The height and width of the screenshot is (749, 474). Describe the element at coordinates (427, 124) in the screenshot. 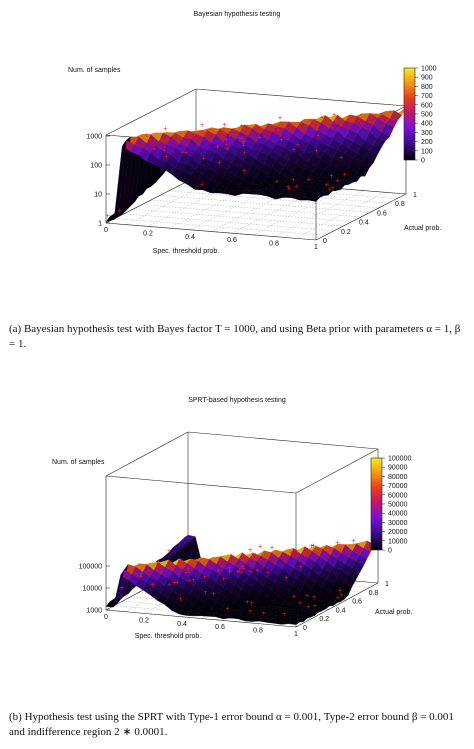

I see `colorbar-tick-label: 400` at that location.